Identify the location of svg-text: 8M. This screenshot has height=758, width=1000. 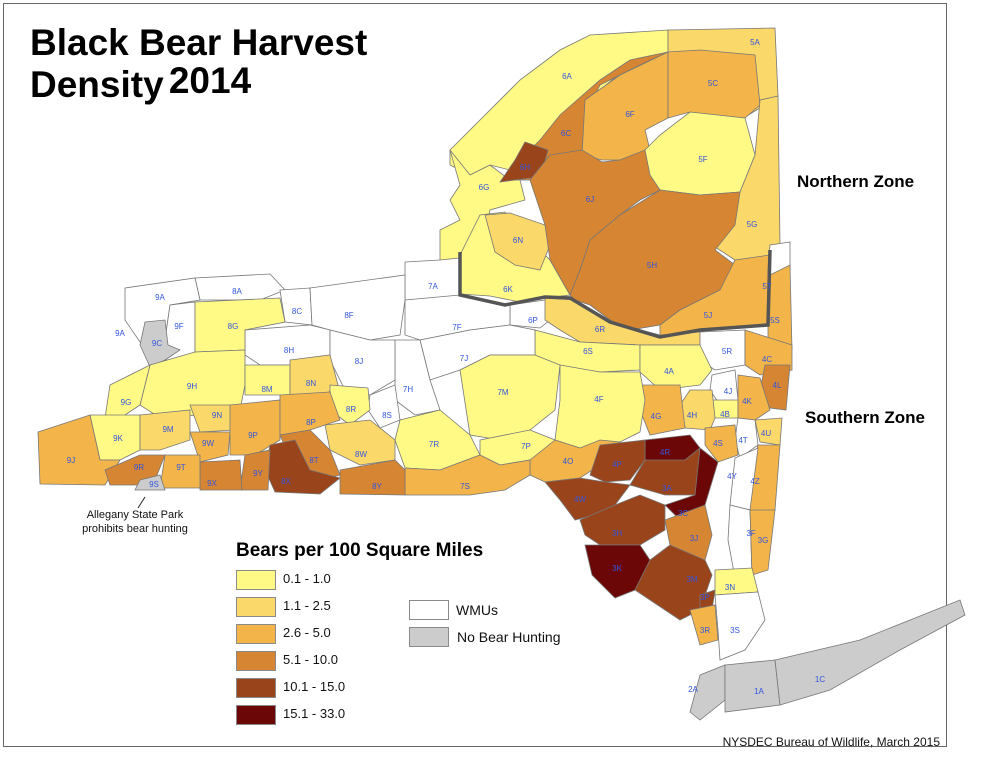
(266, 389).